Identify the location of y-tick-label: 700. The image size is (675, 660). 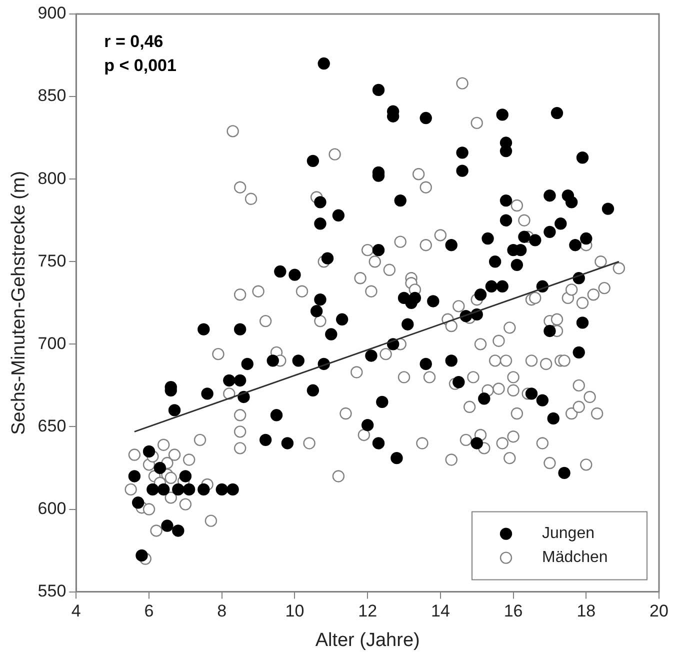
(52, 343).